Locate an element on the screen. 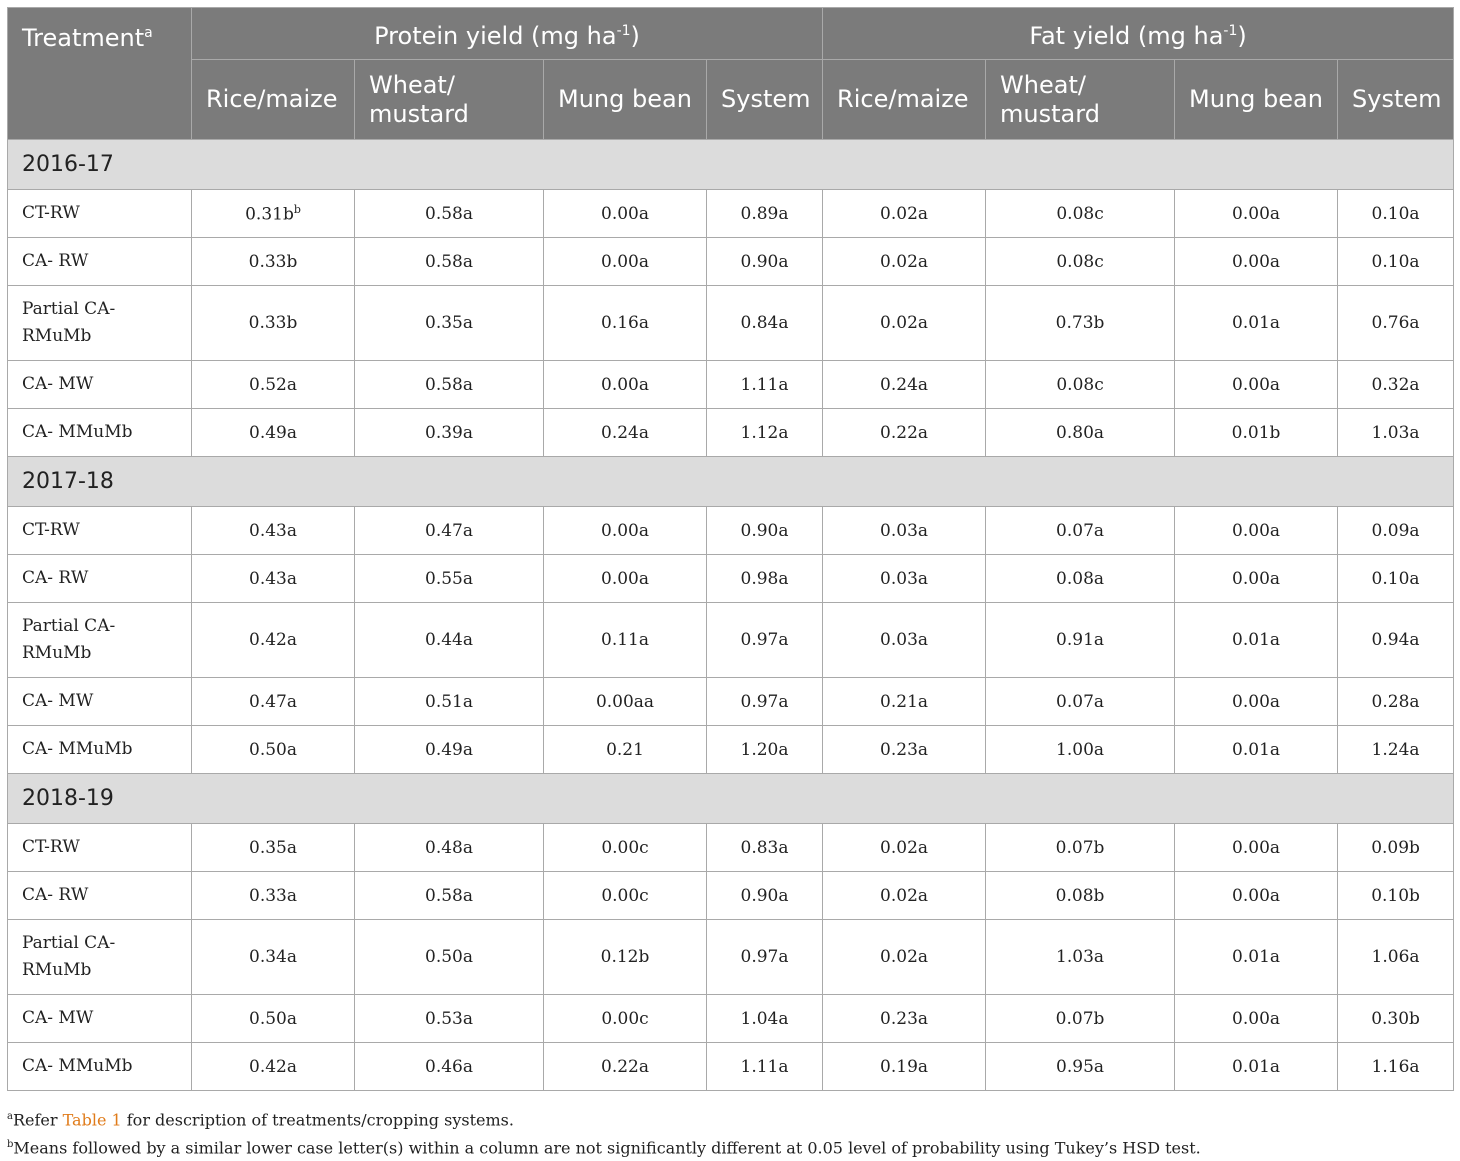 This screenshot has width=1460, height=1161. treatment-label: CA- MW is located at coordinates (99, 701).